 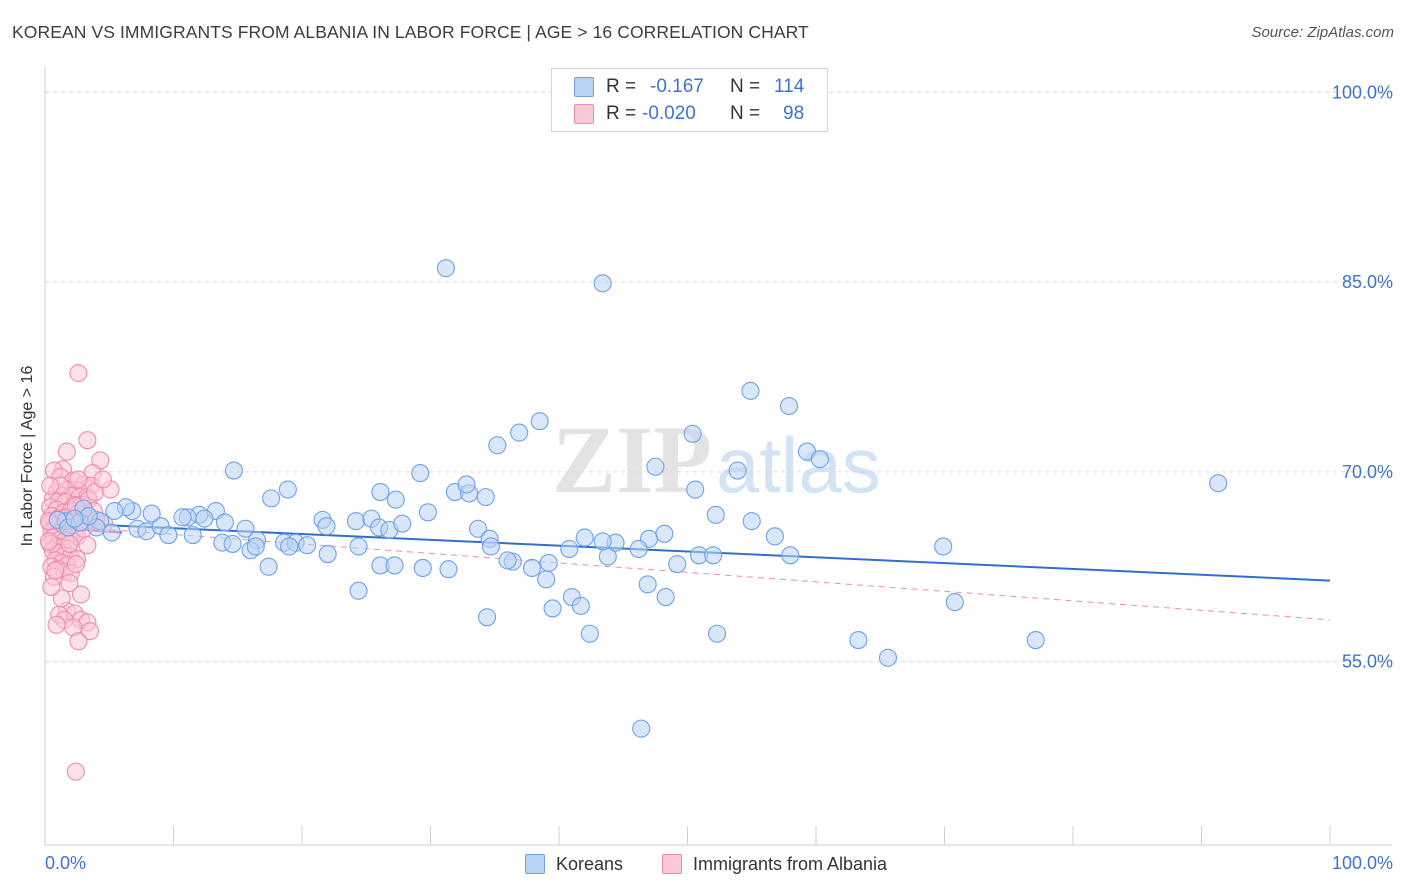 What do you see at coordinates (1362, 863) in the screenshot?
I see `x-tick-label: 100.0%` at bounding box center [1362, 863].